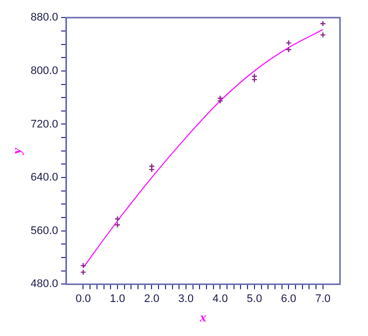 The image size is (368, 336). What do you see at coordinates (83, 298) in the screenshot?
I see `x-tick-label: 0.0` at bounding box center [83, 298].